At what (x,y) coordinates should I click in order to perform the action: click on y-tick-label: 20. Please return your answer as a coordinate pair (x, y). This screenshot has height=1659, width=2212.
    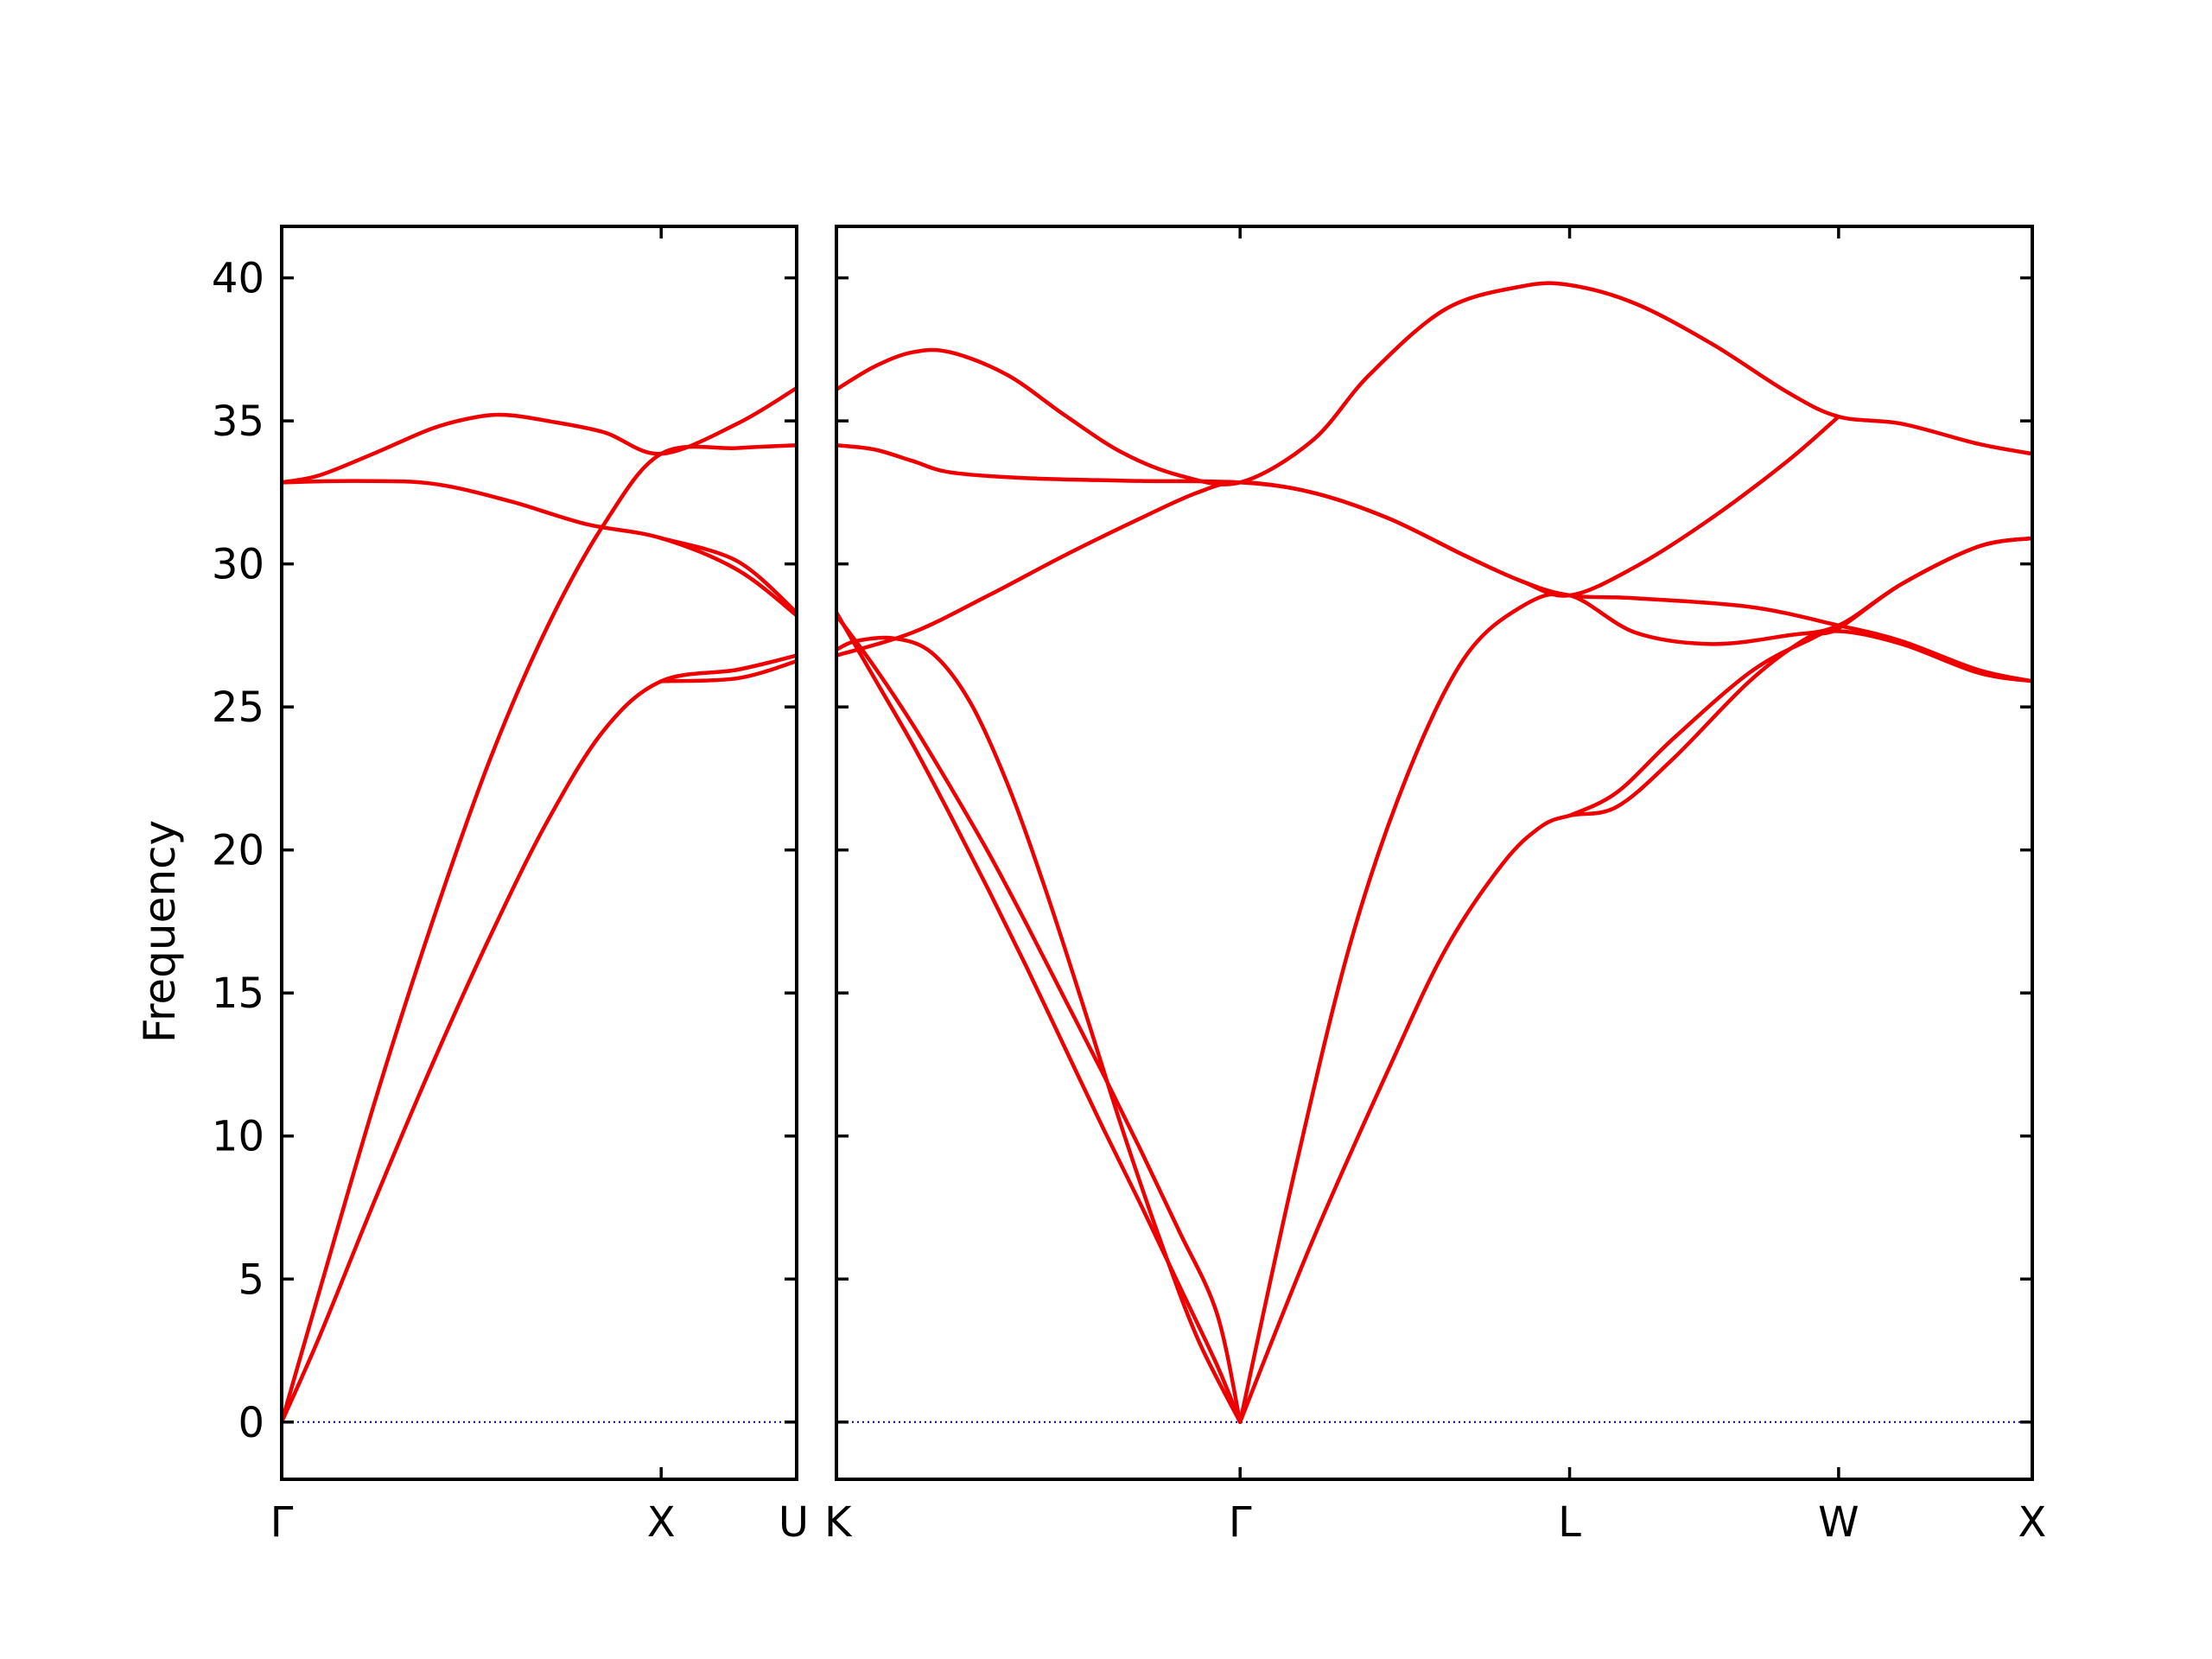
    Looking at the image, I should click on (238, 851).